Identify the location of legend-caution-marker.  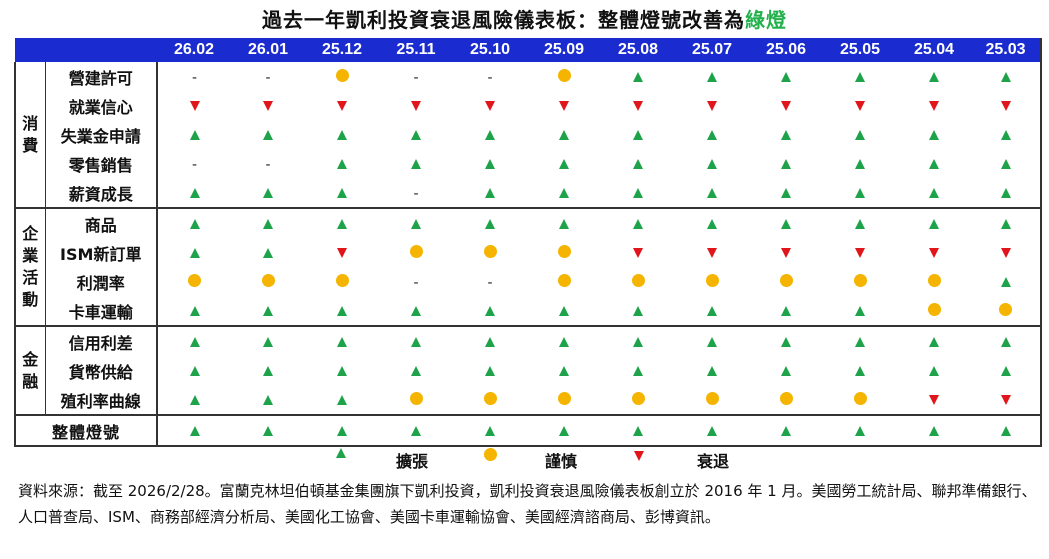
(490, 454).